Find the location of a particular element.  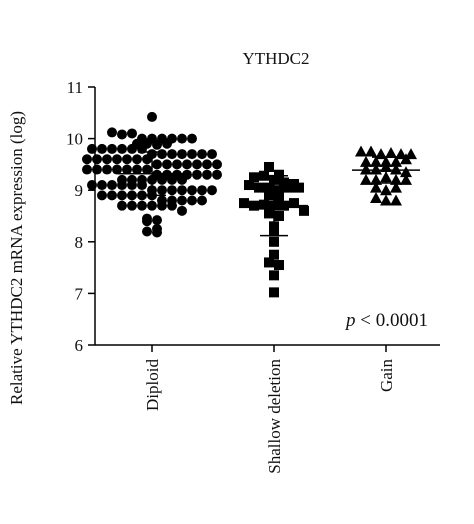

y-tick-label: 8 is located at coordinates (79, 242).